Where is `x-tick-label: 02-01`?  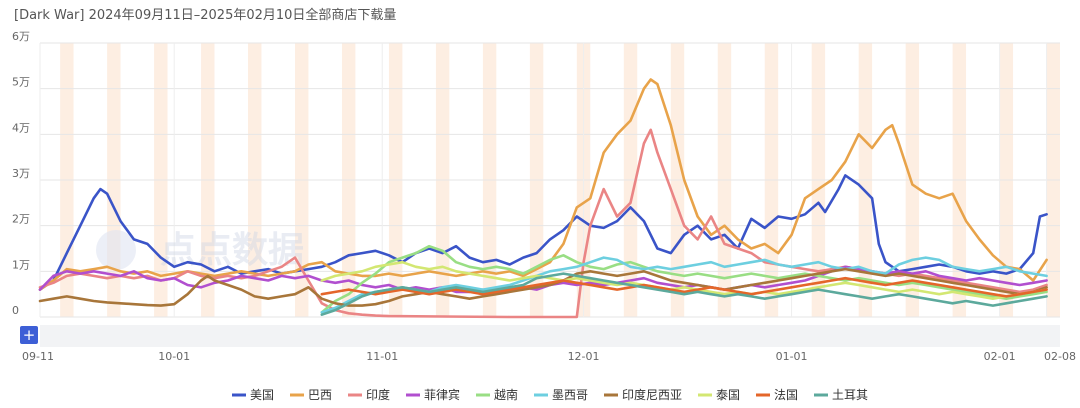
x-tick-label: 02-01 is located at coordinates (1000, 356).